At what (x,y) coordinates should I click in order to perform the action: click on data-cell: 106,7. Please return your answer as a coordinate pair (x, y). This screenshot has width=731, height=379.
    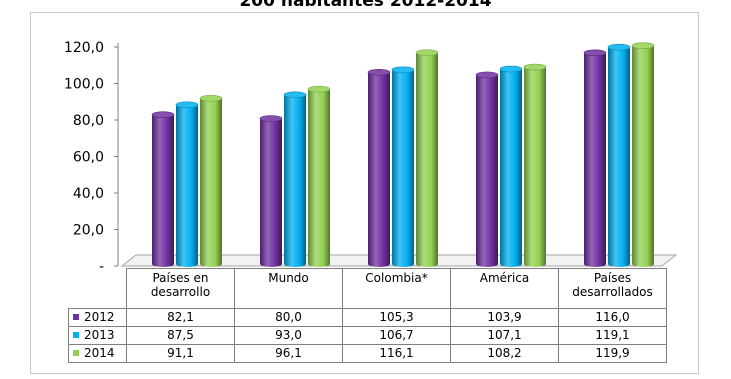
    Looking at the image, I should click on (396, 335).